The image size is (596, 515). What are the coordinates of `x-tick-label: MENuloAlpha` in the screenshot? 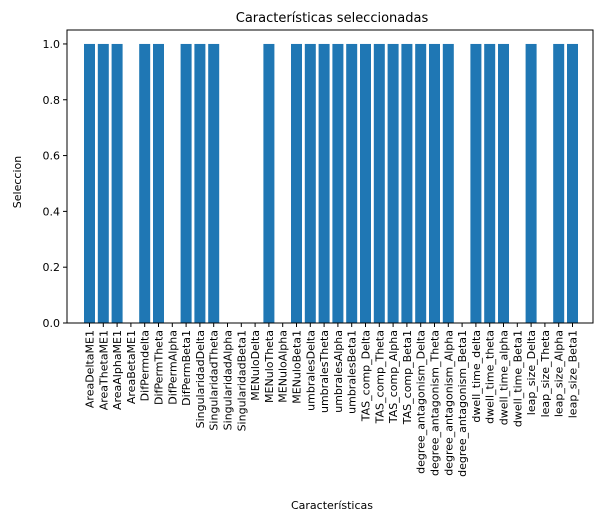 It's located at (283, 366).